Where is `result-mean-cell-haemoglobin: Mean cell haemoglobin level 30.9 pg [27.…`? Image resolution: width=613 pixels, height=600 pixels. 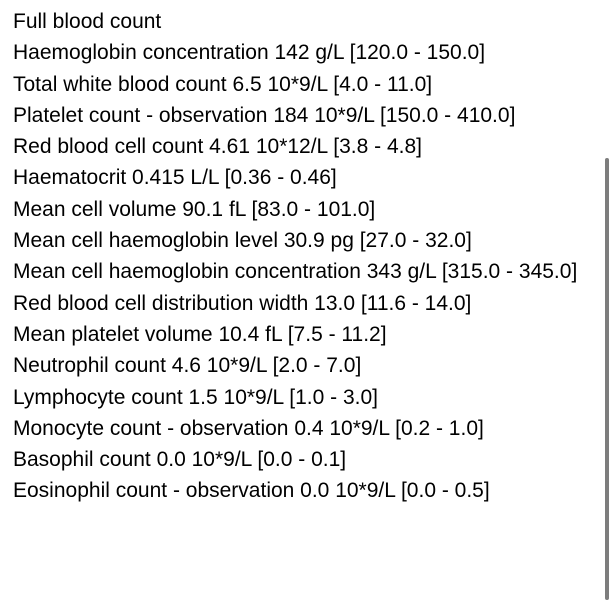 result-mean-cell-haemoglobin: Mean cell haemoglobin level 30.9 pg [27.… is located at coordinates (242, 241).